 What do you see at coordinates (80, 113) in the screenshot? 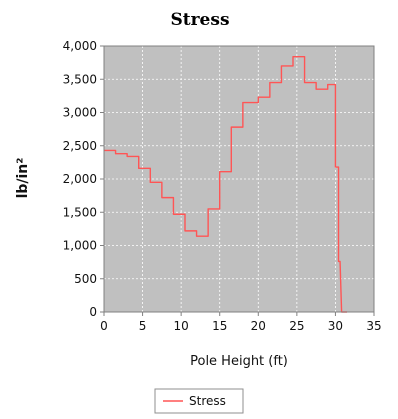
I see `y-tick-label-6: 3,000` at bounding box center [80, 113].